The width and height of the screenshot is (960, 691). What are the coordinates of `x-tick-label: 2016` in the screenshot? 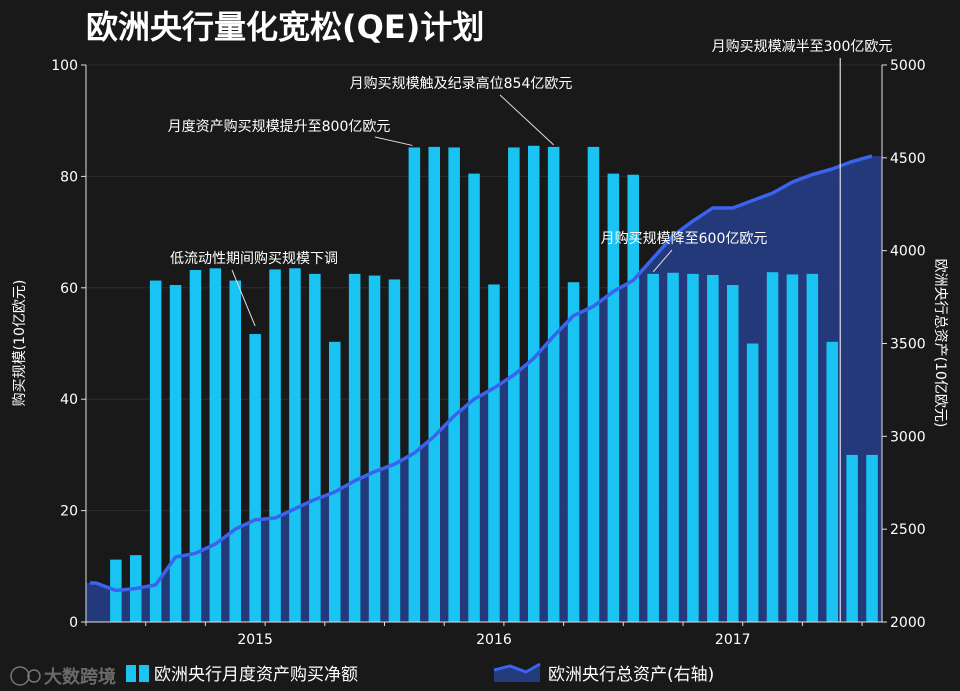 It's located at (494, 640).